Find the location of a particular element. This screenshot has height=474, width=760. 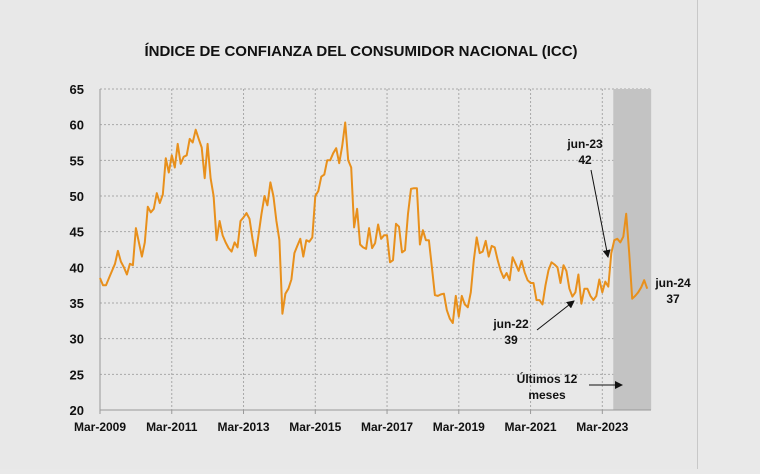

annotation-jun22-arrow is located at coordinates (555, 315).